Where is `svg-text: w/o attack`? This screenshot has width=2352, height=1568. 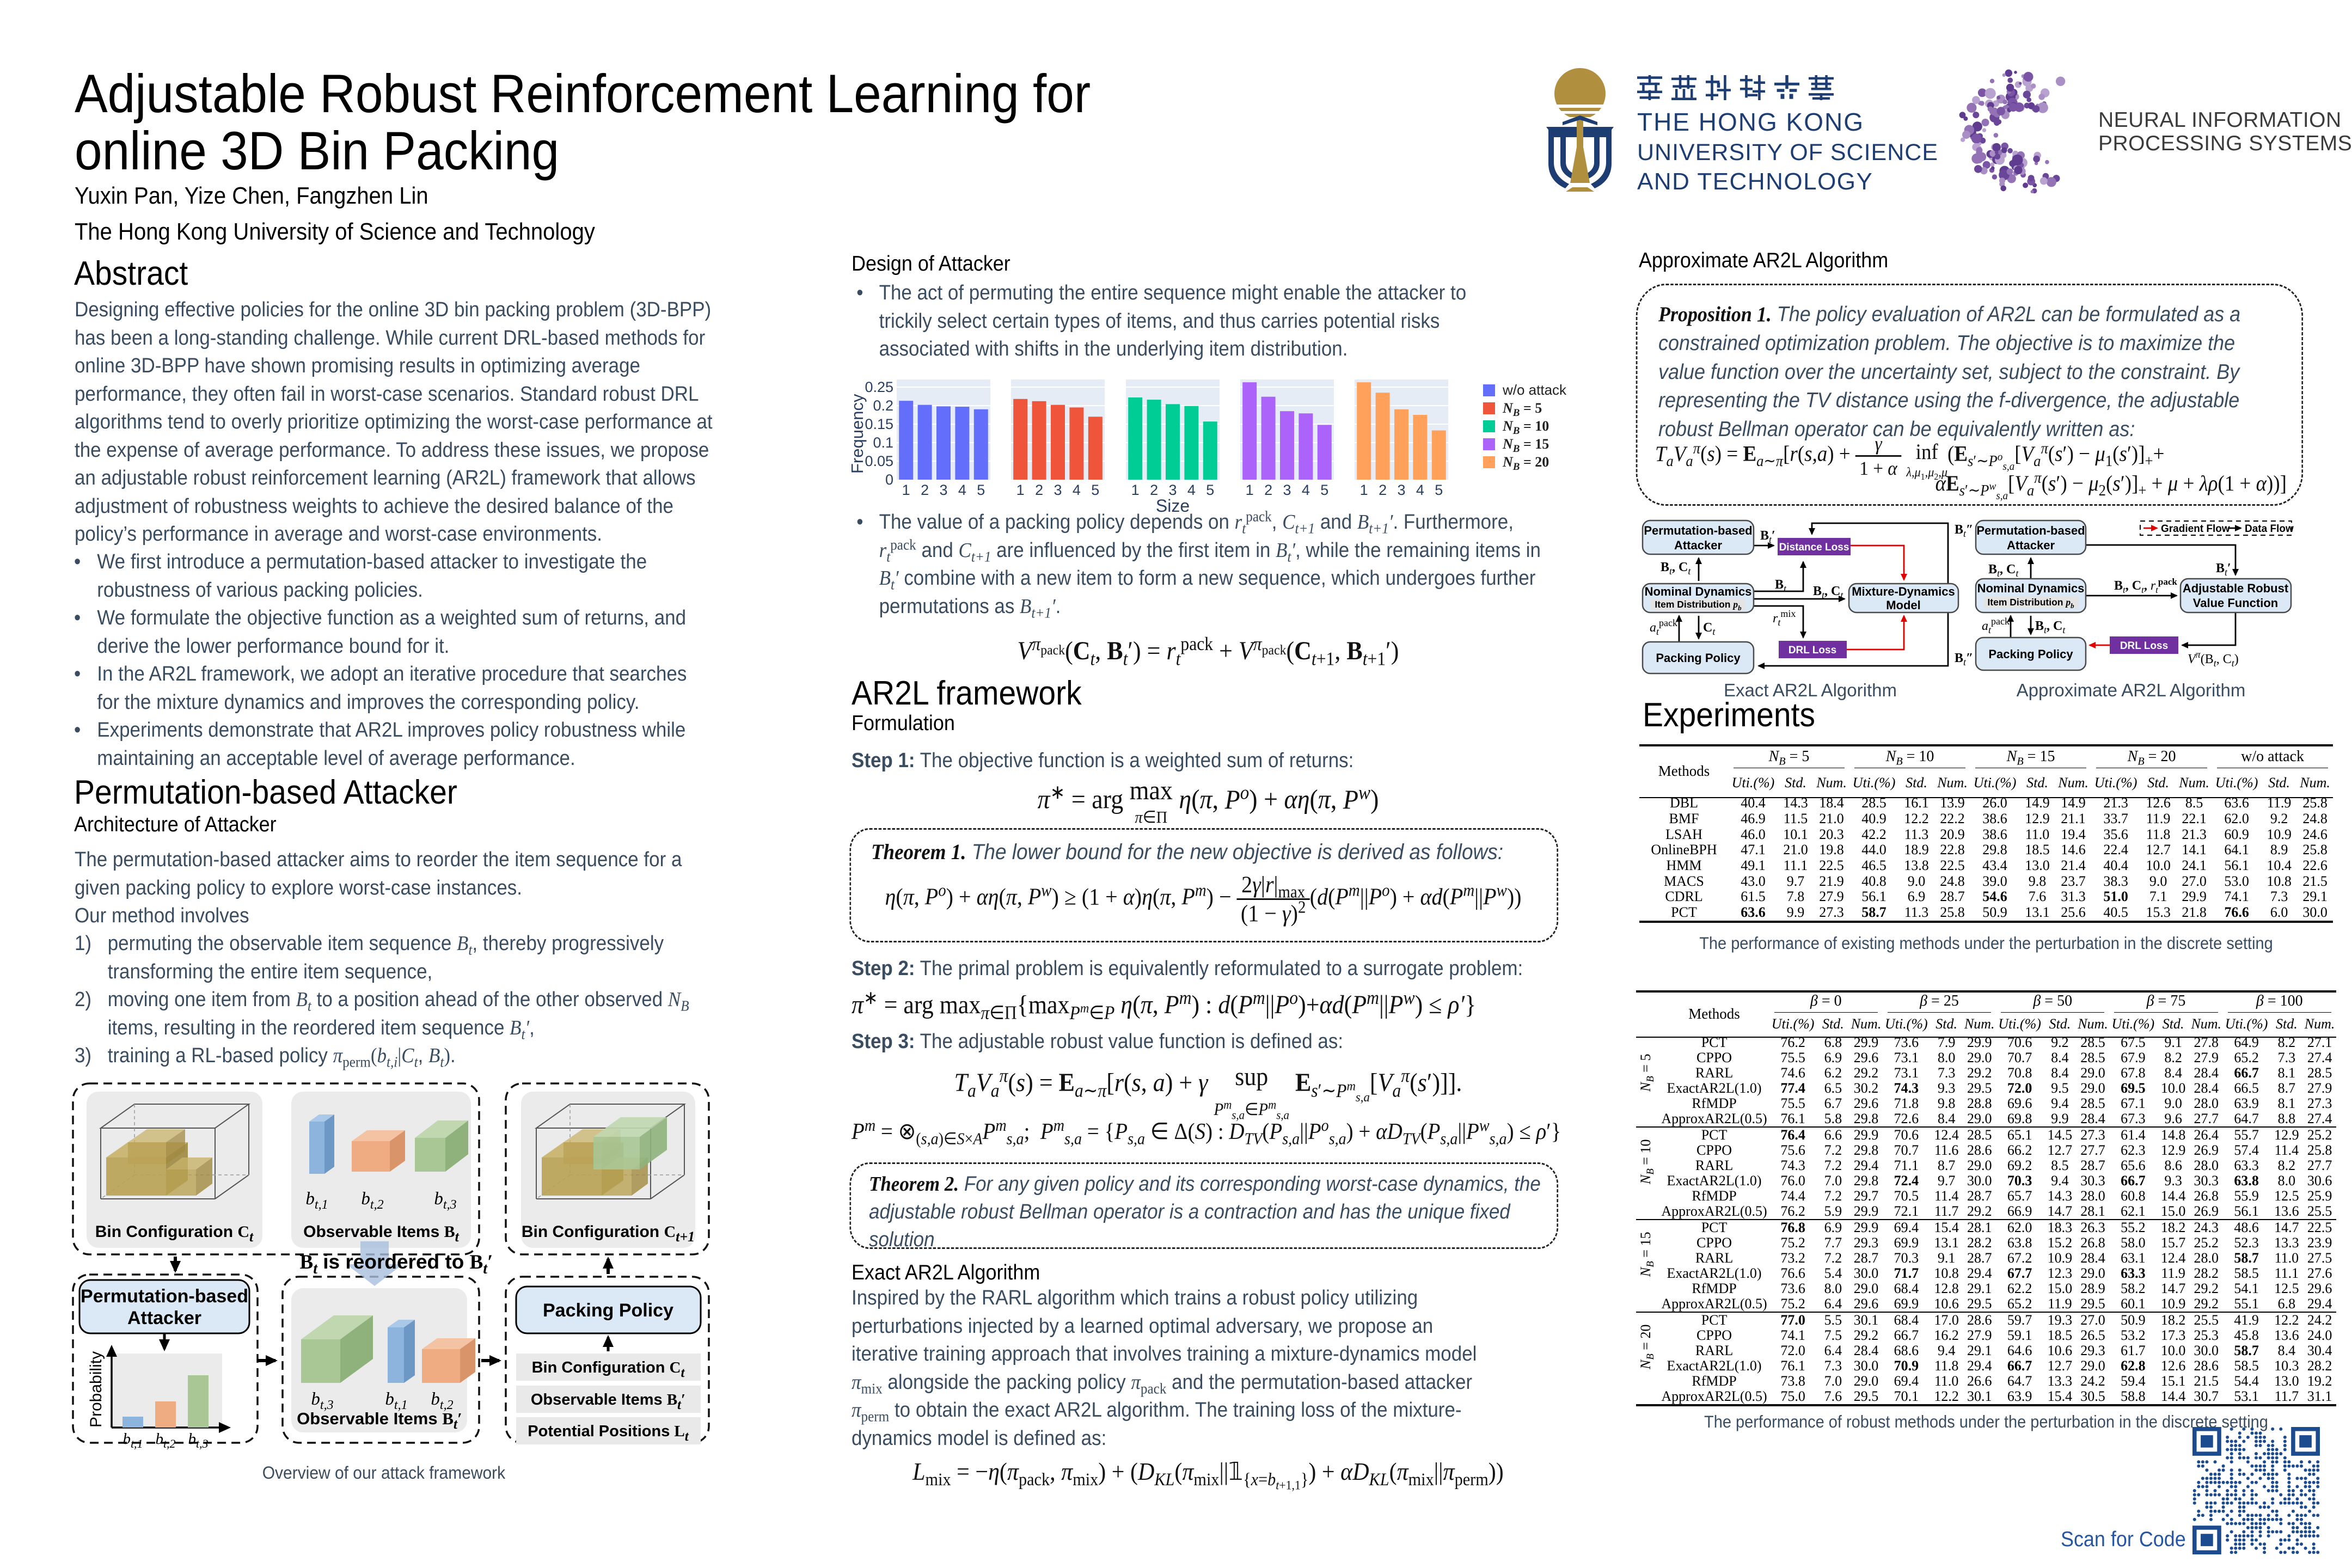
svg-text: w/o attack is located at coordinates (1534, 390).